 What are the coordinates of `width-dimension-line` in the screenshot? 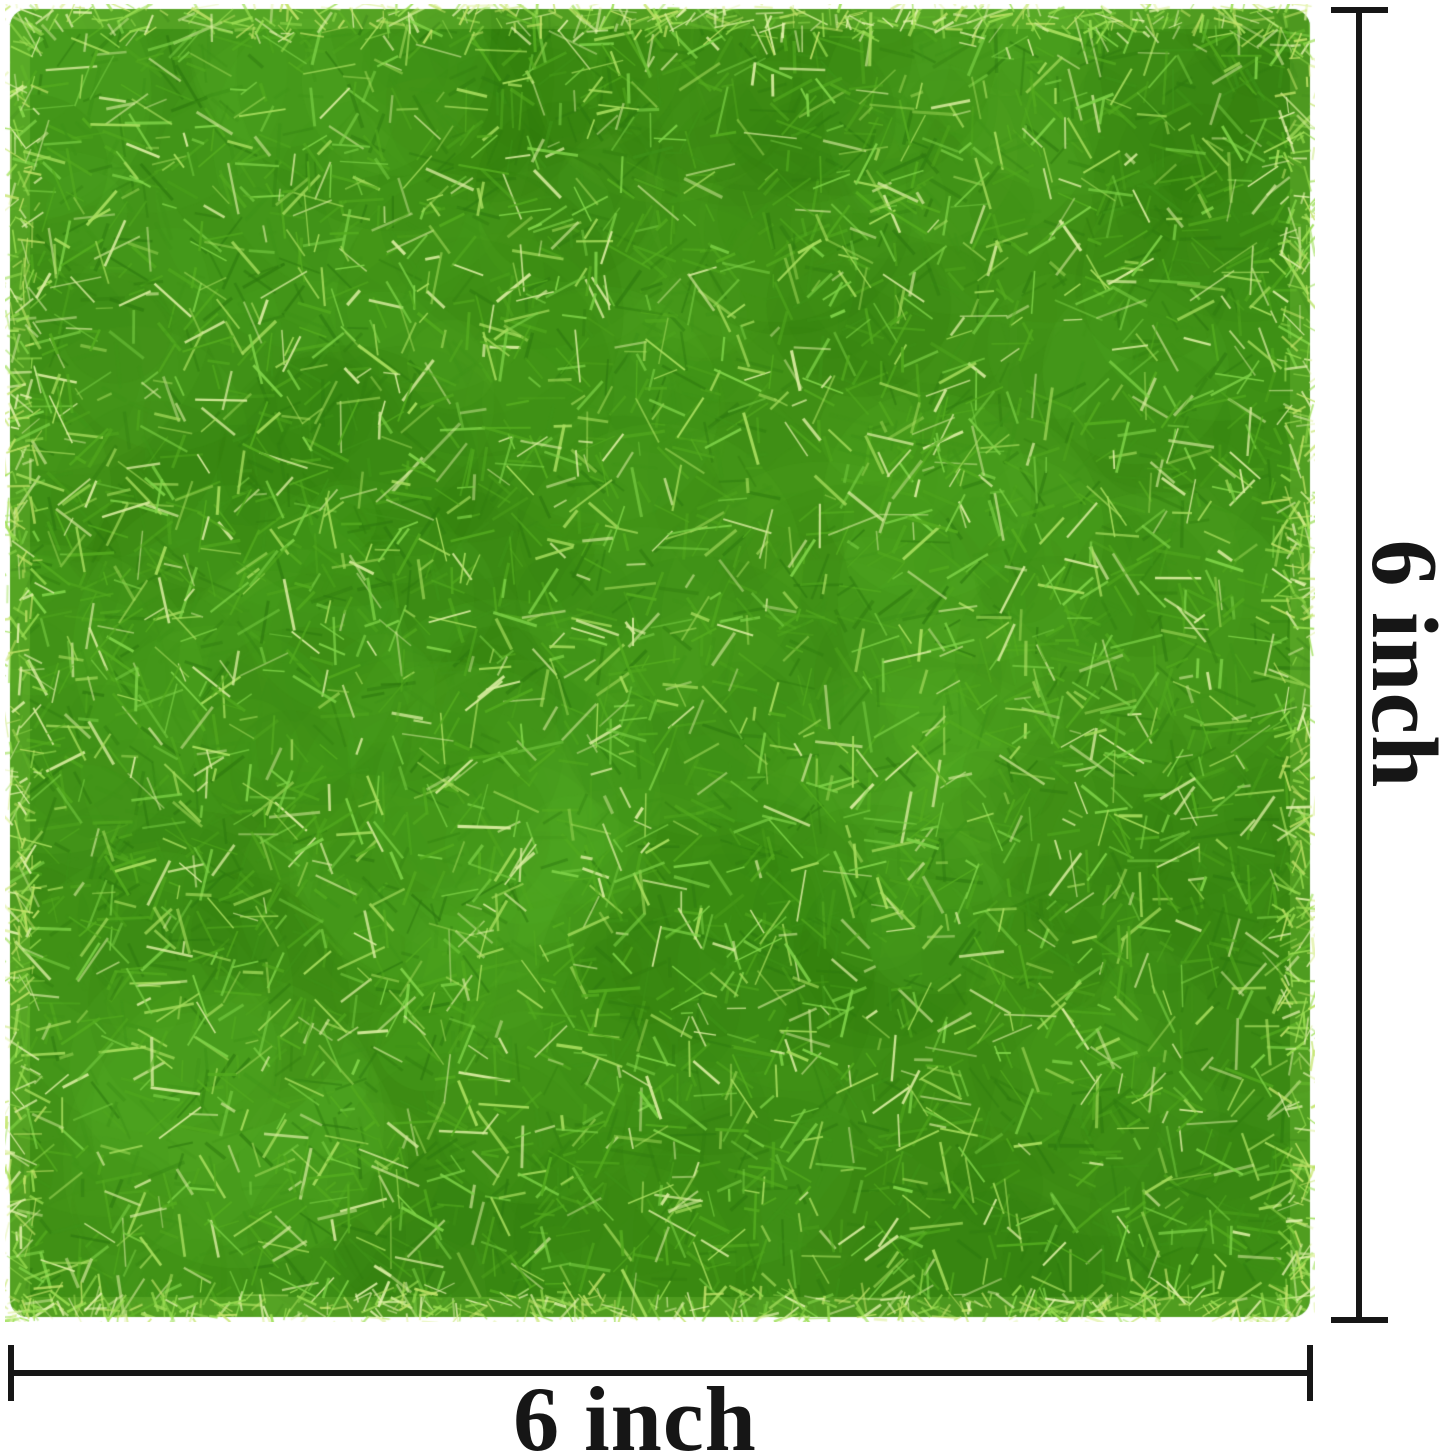 It's located at (659, 1373).